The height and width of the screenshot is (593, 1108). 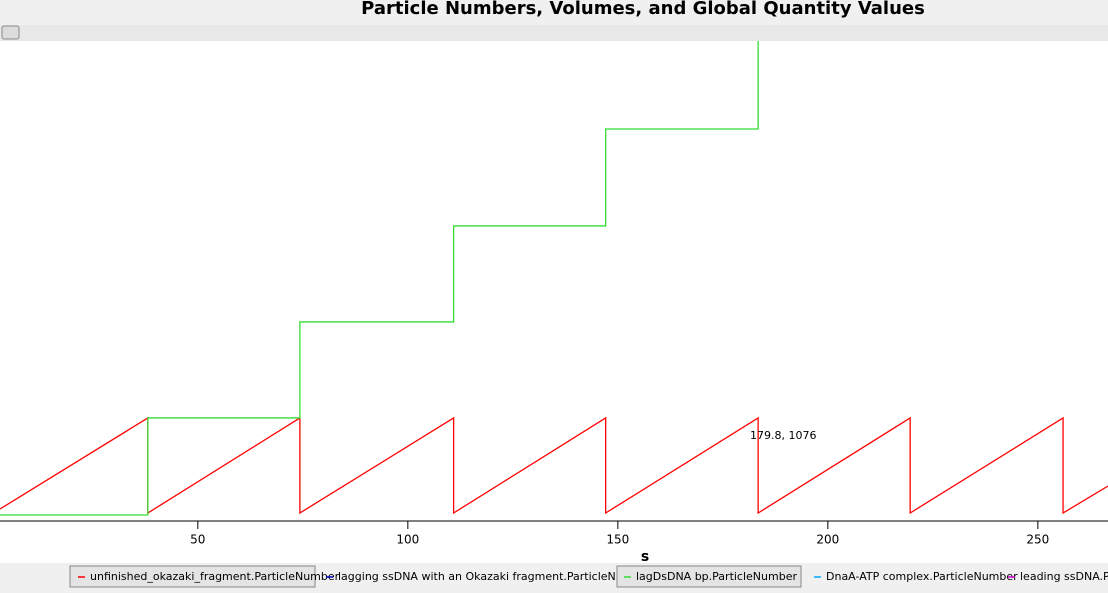 What do you see at coordinates (407, 540) in the screenshot?
I see `x-tick-label: 100` at bounding box center [407, 540].